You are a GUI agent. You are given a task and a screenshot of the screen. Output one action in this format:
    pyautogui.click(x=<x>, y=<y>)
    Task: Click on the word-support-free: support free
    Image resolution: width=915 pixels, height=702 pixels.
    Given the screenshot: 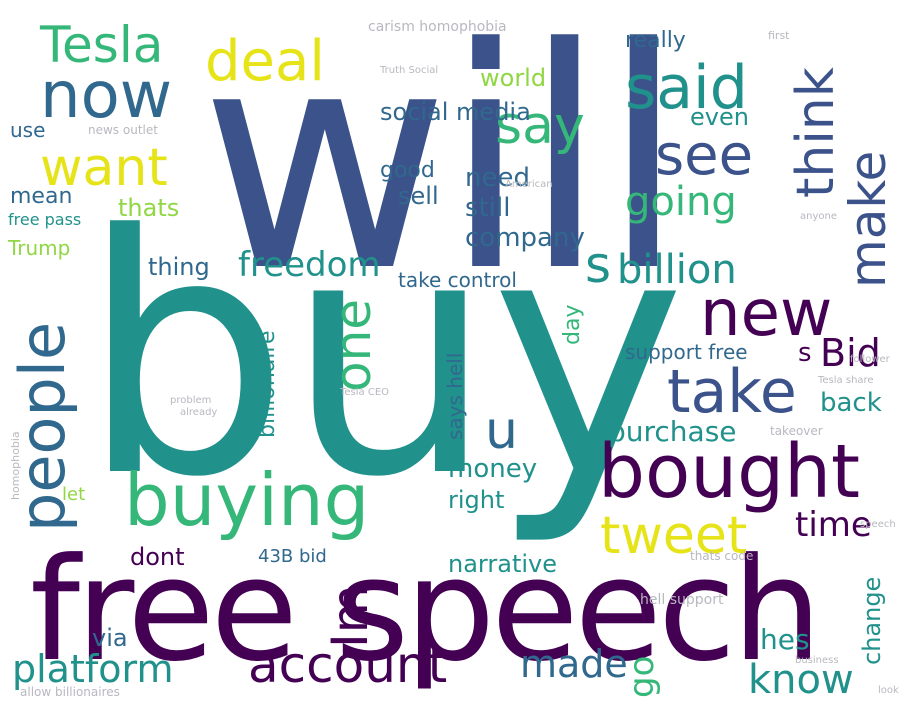 What is the action you would take?
    pyautogui.click(x=686, y=352)
    